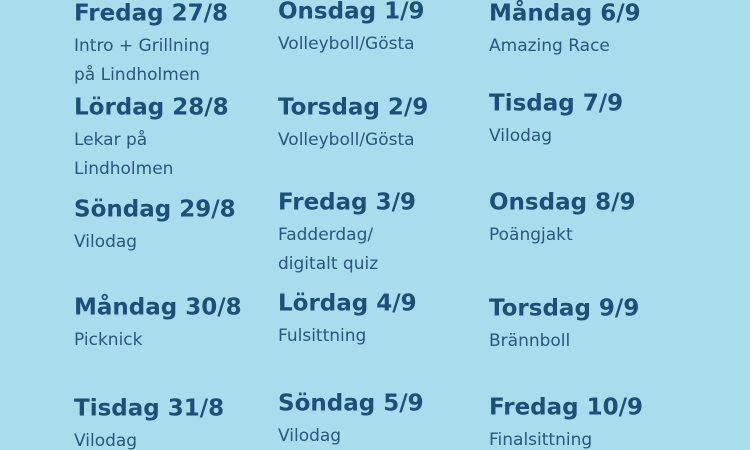 The height and width of the screenshot is (450, 750). I want to click on activity: Finalsittning, so click(540, 440).